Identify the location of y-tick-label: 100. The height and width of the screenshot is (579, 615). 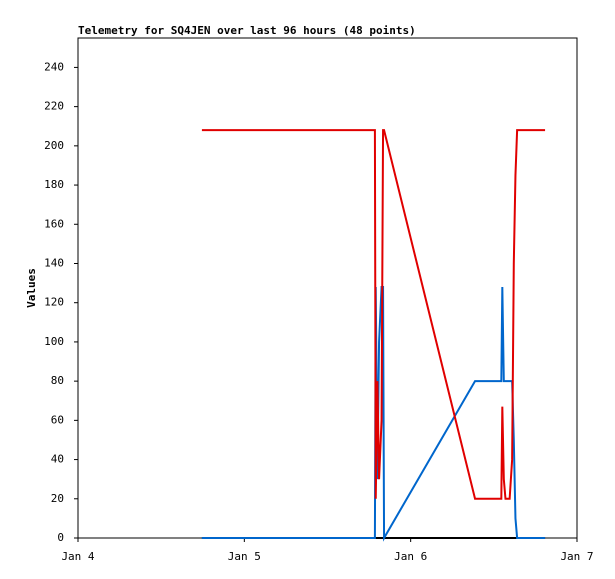
(54, 341).